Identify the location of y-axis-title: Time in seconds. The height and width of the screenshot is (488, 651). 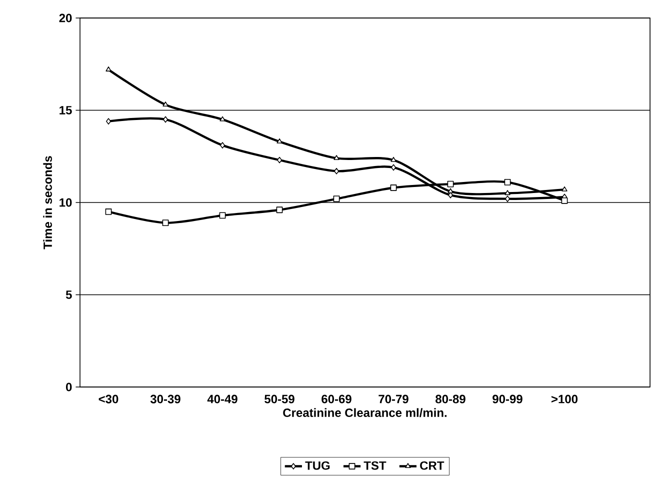
(47, 203).